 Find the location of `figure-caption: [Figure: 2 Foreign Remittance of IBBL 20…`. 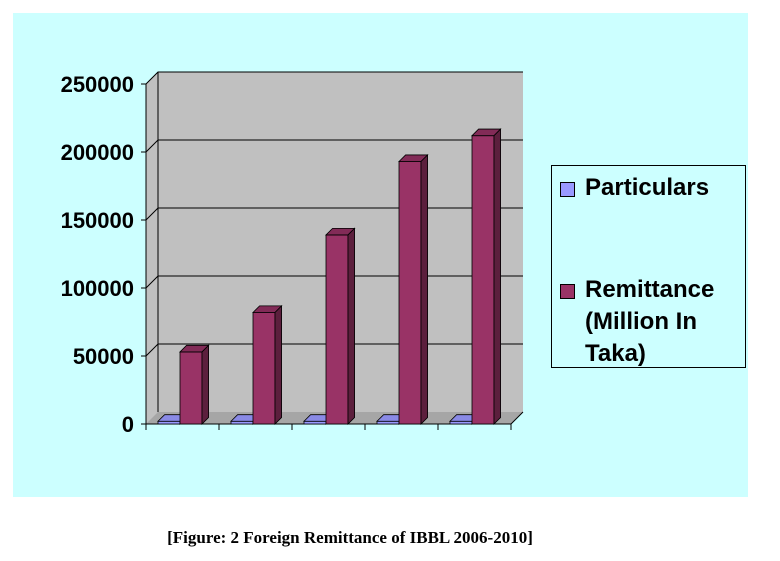

figure-caption: [Figure: 2 Foreign Remittance of IBBL 20… is located at coordinates (350, 537).